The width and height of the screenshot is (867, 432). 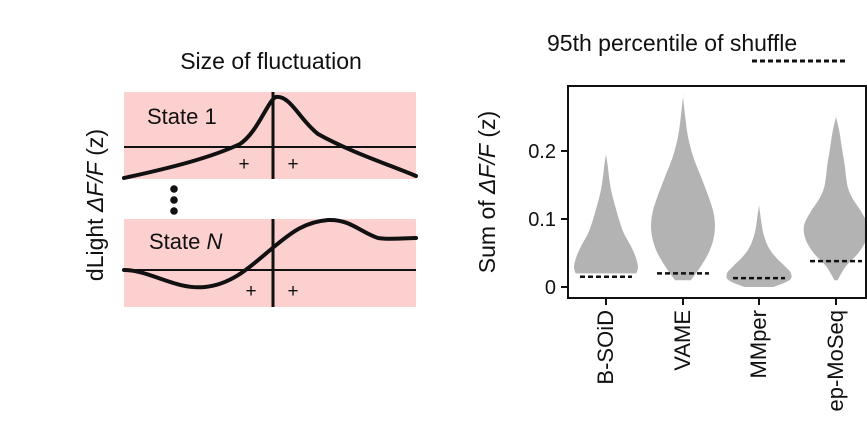 What do you see at coordinates (250, 291) in the screenshot?
I see `stateN-plus-left: +` at bounding box center [250, 291].